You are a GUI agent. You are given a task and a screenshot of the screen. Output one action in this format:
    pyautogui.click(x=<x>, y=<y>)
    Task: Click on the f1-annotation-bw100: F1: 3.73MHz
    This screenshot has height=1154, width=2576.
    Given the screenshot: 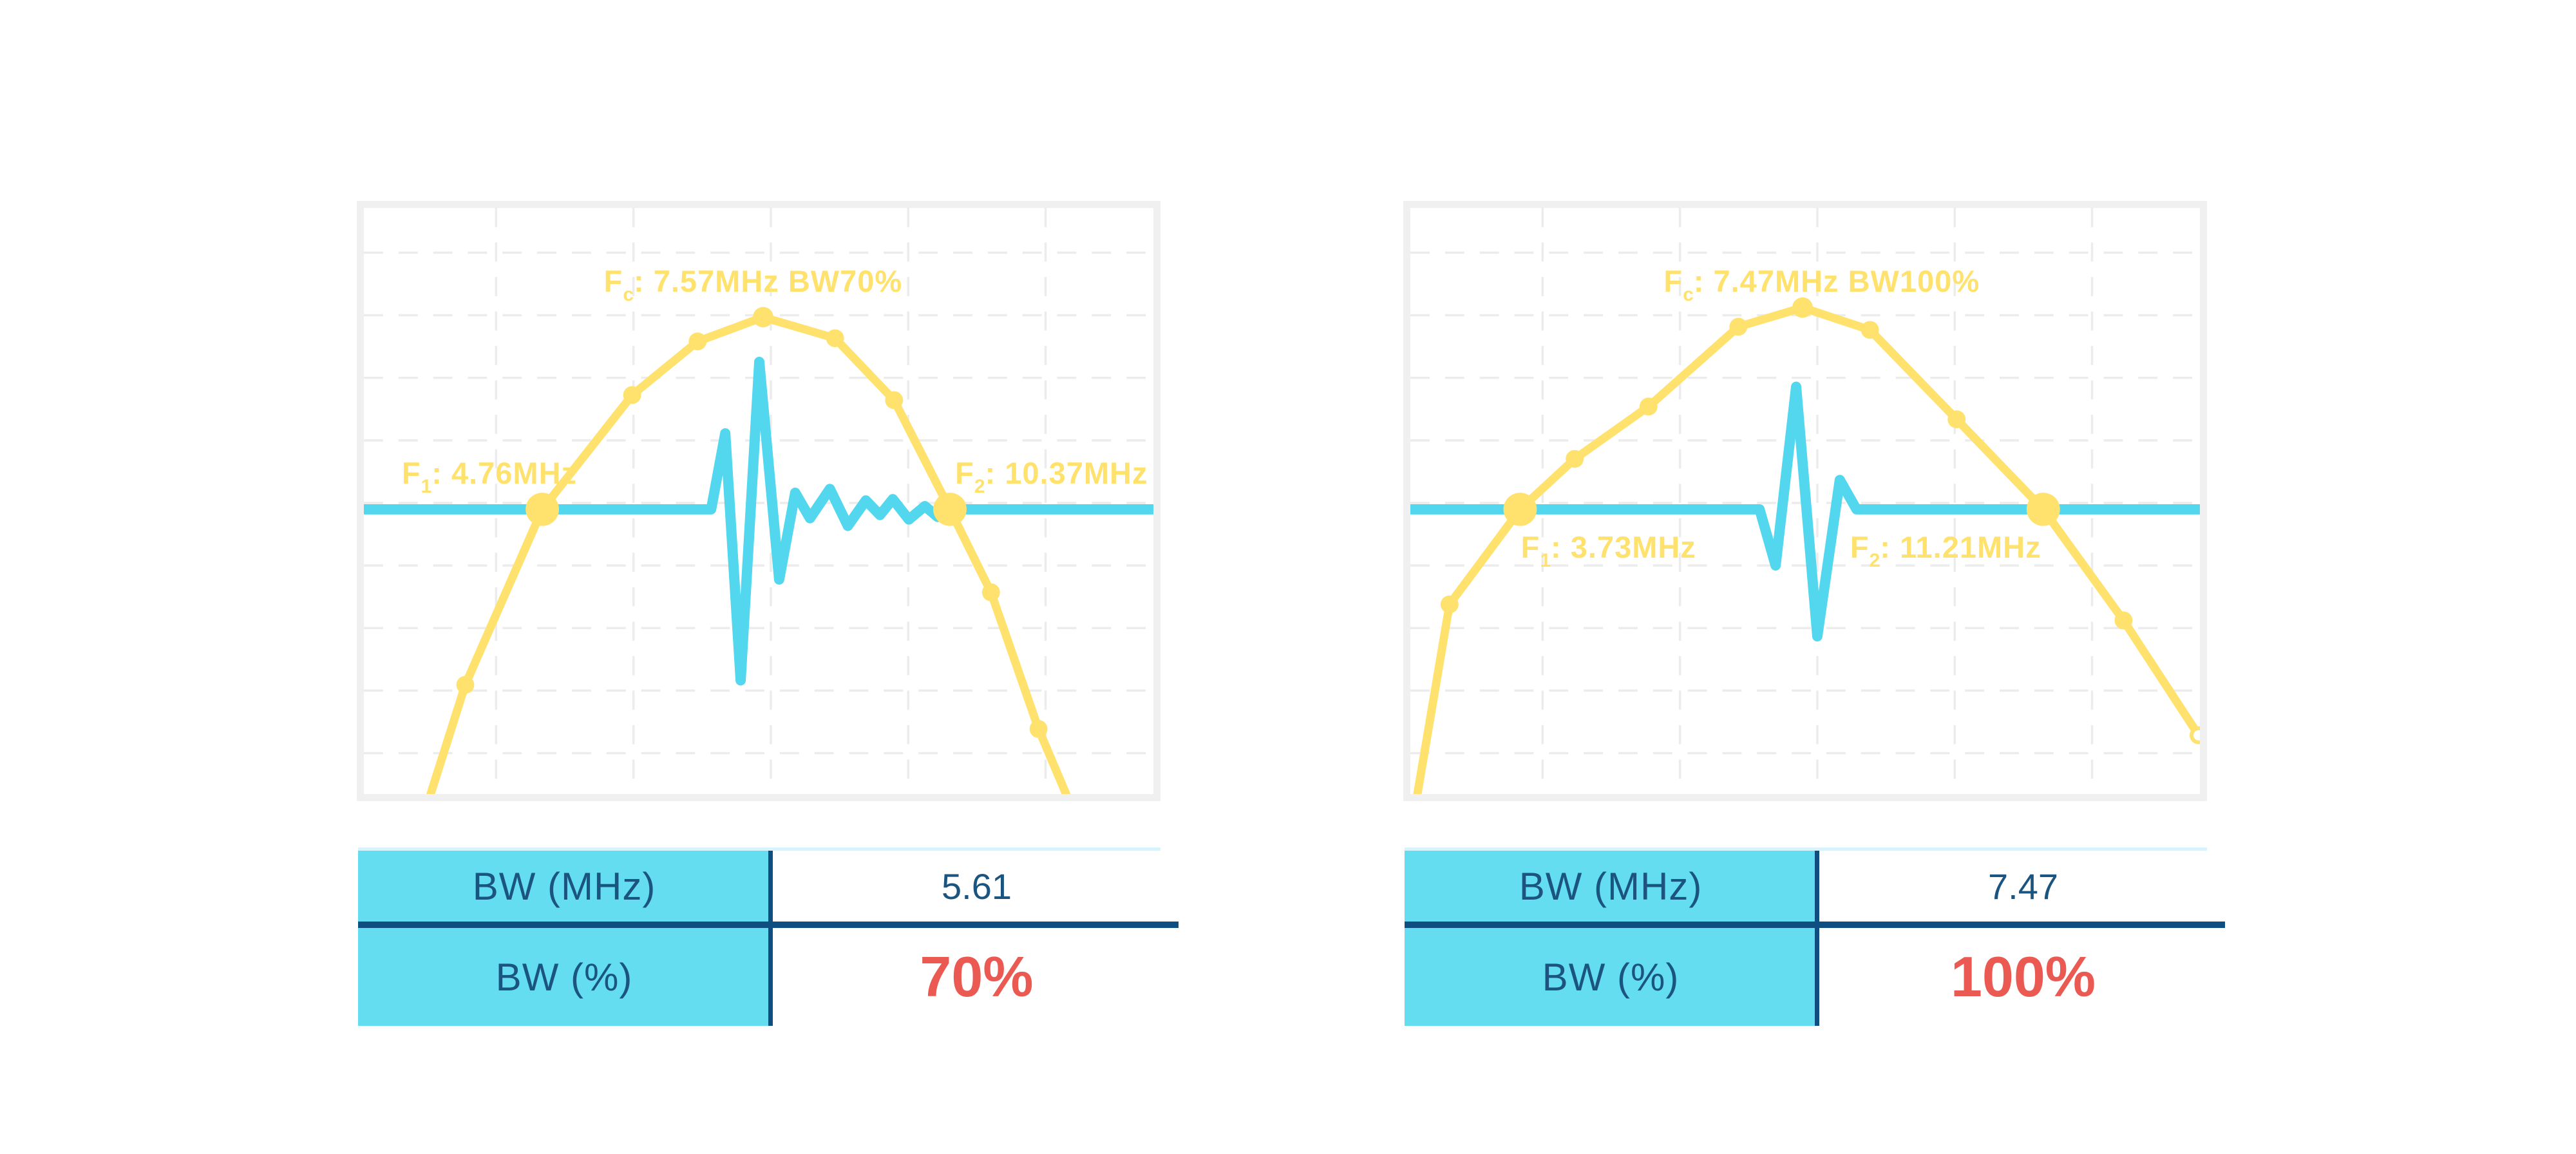 What is the action you would take?
    pyautogui.click(x=1609, y=551)
    